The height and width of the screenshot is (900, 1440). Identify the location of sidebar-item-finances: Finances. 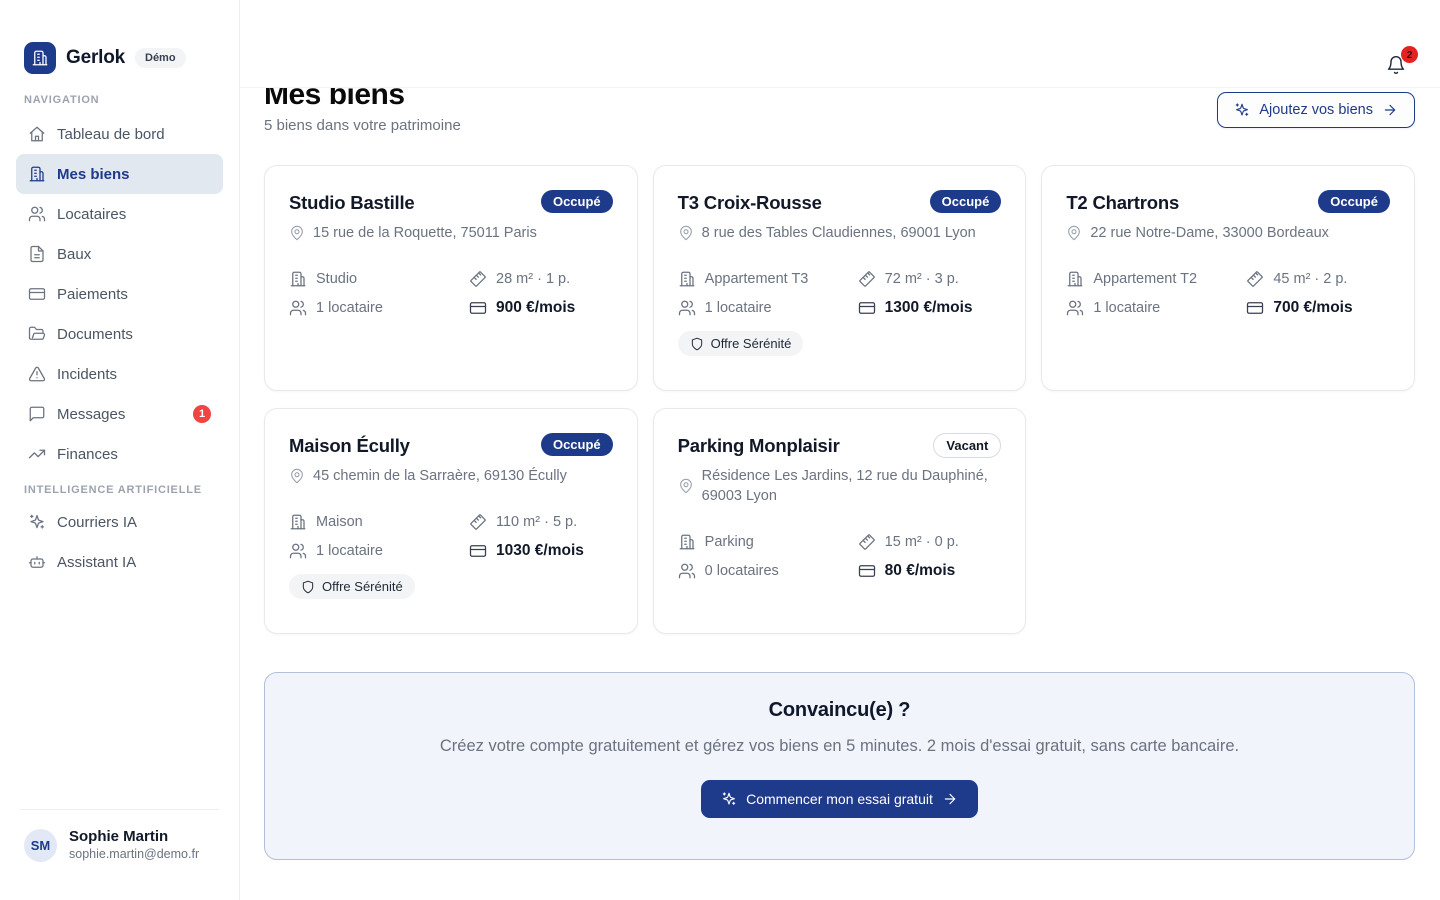
(119, 454).